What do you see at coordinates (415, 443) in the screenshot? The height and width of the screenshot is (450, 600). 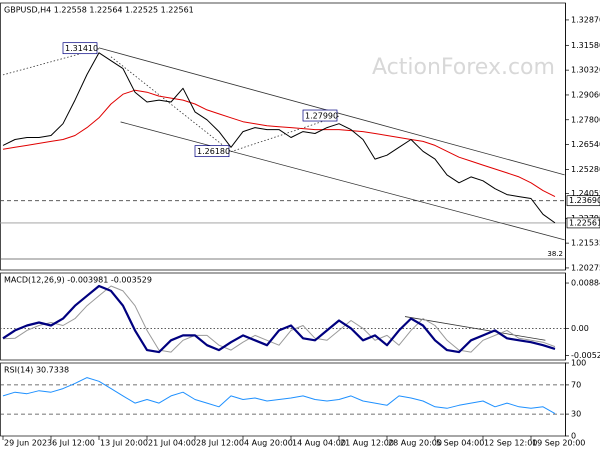 I see `x-tick-label: 28 Aug 20:00` at bounding box center [415, 443].